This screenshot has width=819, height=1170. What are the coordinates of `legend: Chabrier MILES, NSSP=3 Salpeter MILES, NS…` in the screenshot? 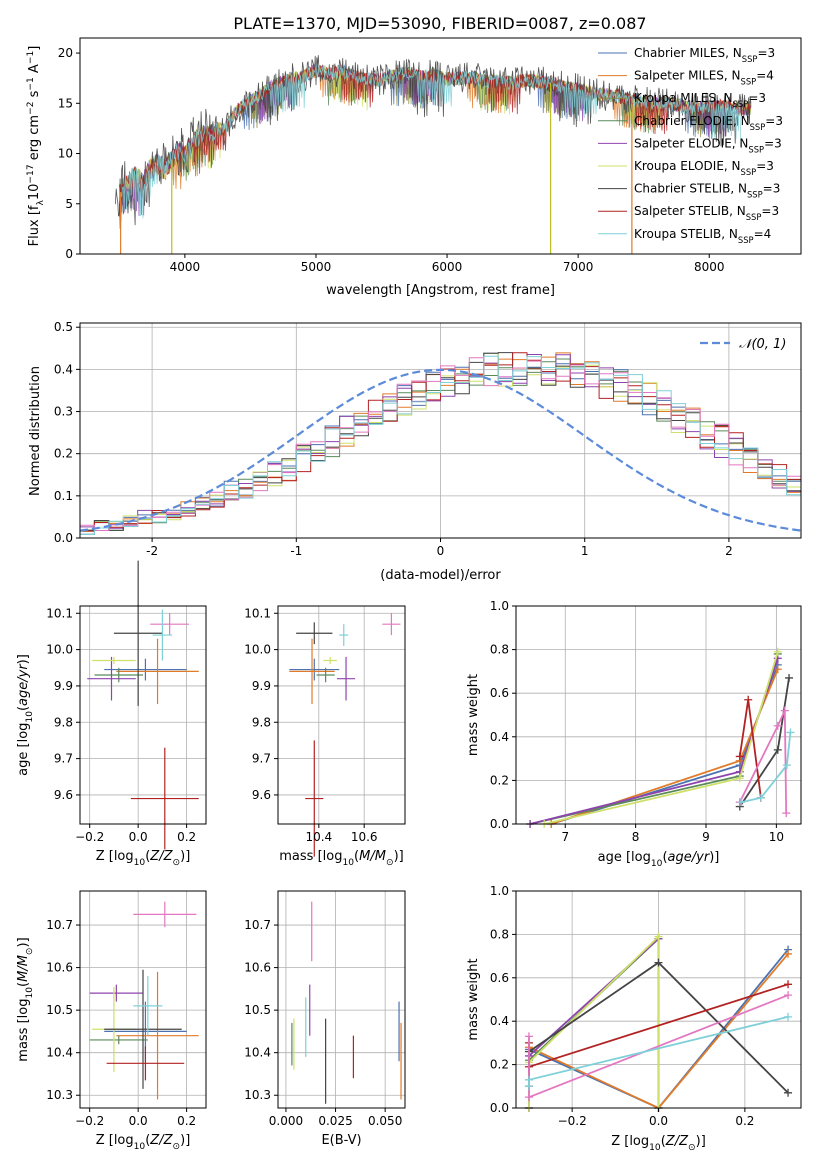 It's located at (690, 145).